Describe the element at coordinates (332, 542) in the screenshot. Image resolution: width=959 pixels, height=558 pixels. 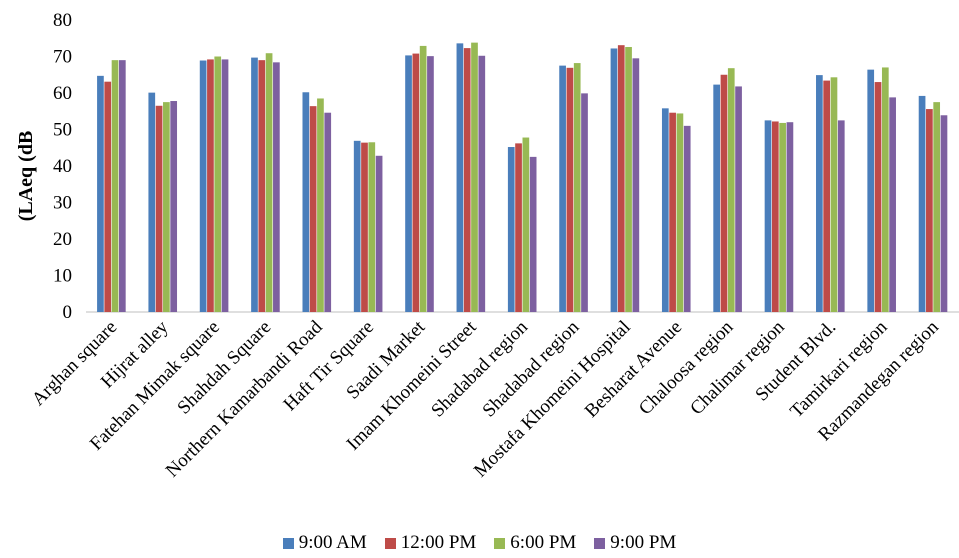
I see `legend-label: 9:00 AM` at that location.